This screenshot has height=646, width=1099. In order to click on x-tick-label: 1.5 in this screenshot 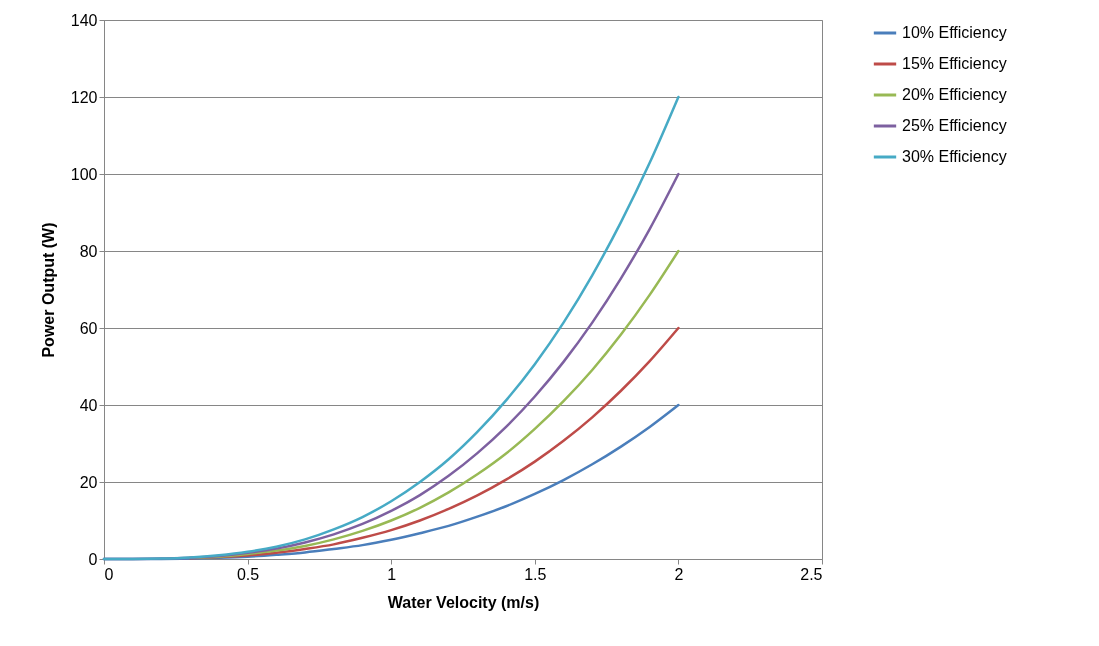, I will do `click(535, 574)`.